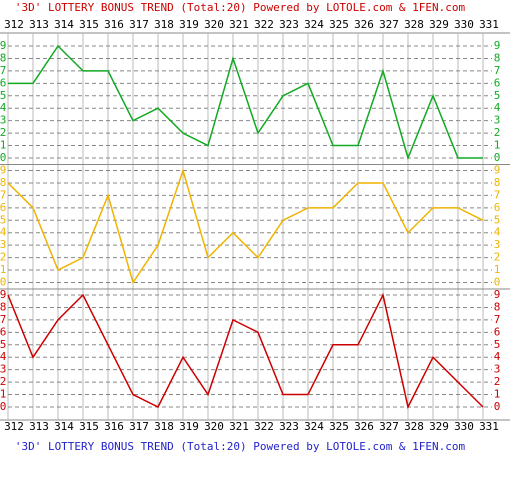  I want to click on x-tick-label: 322, so click(264, 426).